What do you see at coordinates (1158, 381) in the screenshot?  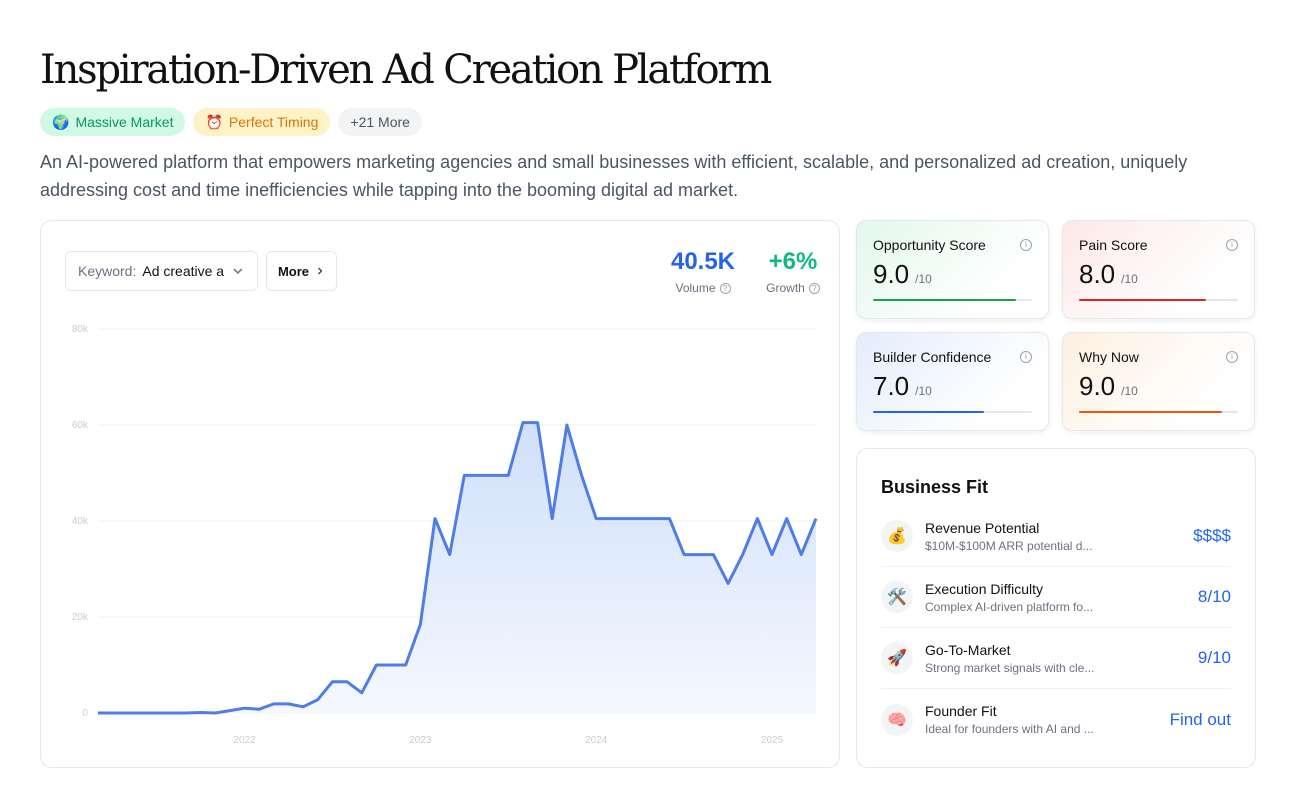 I see `why-now-card: Why Now i 9.0/10` at bounding box center [1158, 381].